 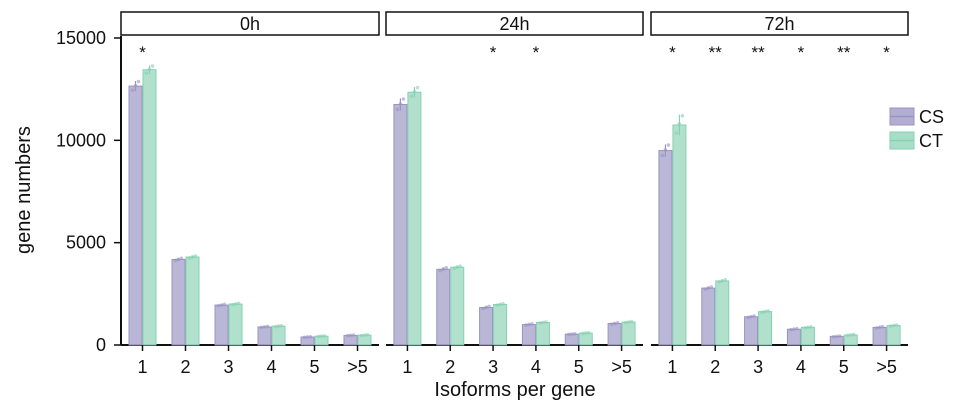 What do you see at coordinates (493, 367) in the screenshot?
I see `x-tick-label: 3` at bounding box center [493, 367].